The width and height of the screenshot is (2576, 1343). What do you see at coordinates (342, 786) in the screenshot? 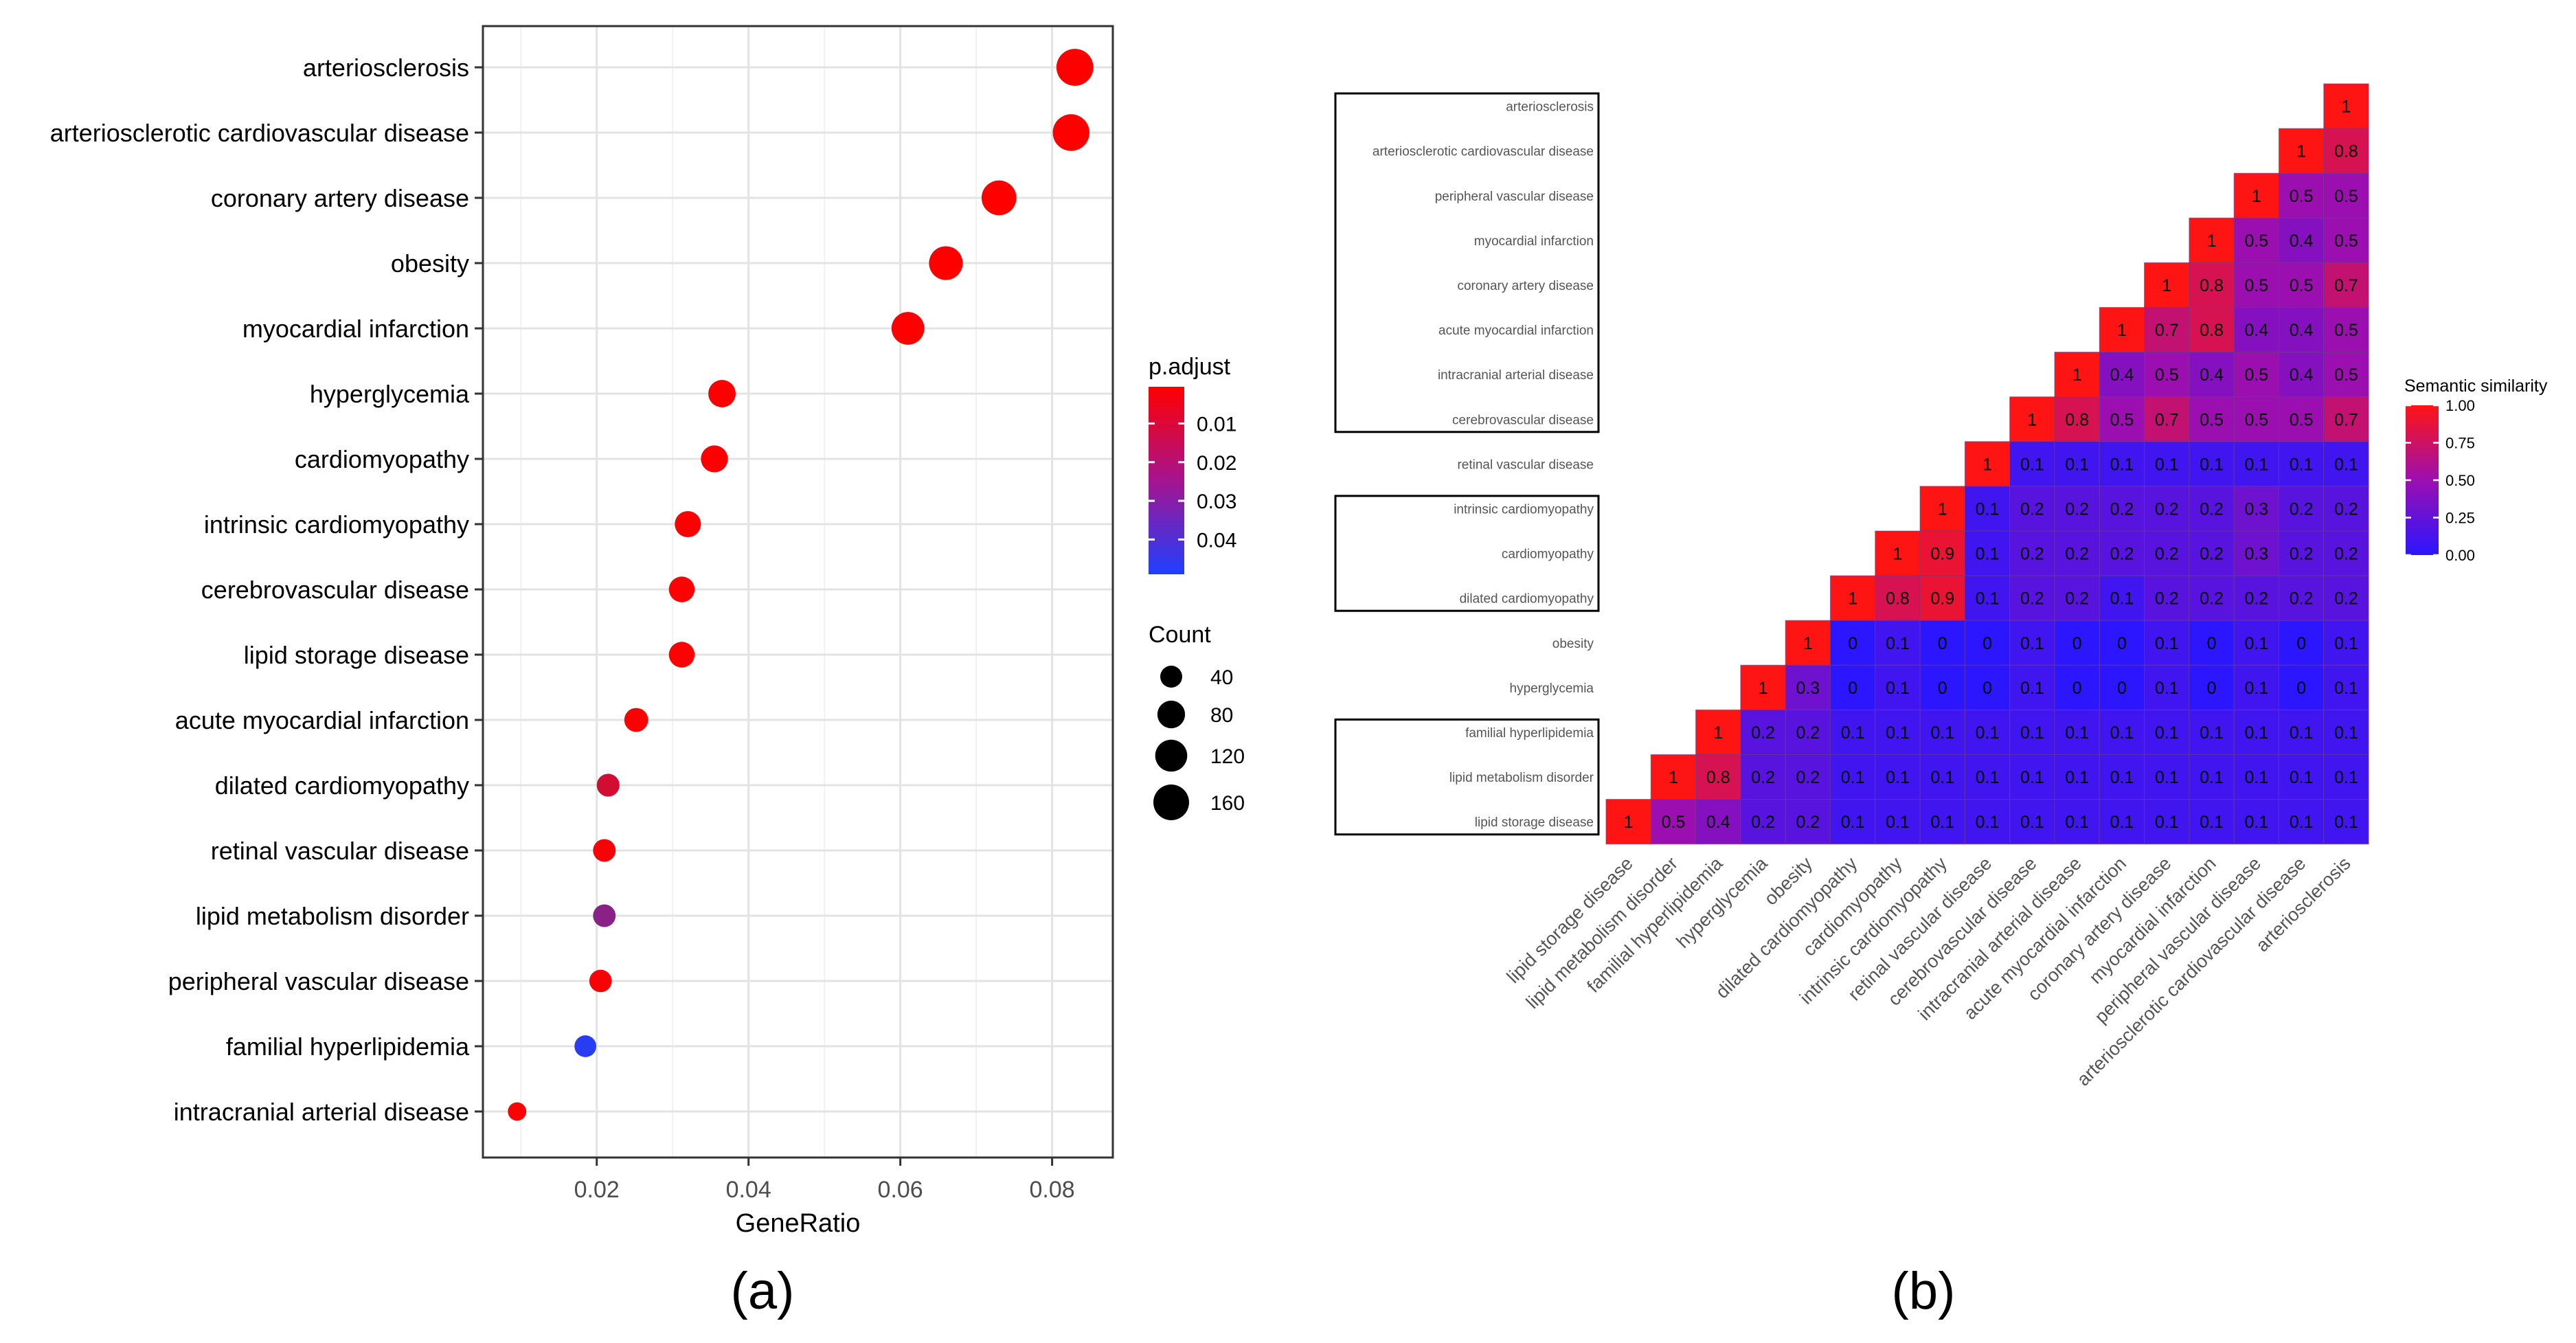
I see `y-tick-label: dilated cardiomyopathy` at bounding box center [342, 786].